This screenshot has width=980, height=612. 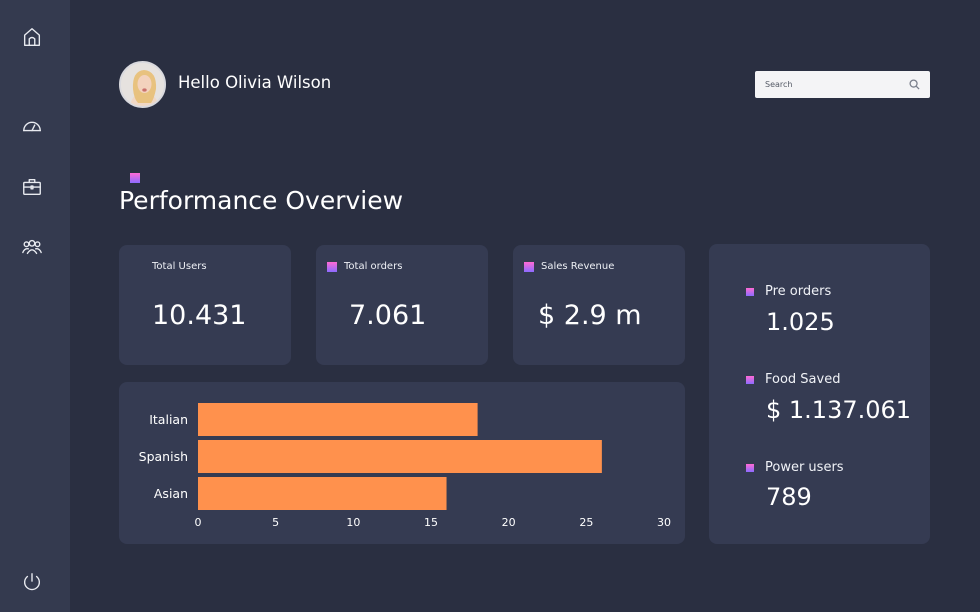 What do you see at coordinates (35, 306) in the screenshot?
I see `sidebar` at bounding box center [35, 306].